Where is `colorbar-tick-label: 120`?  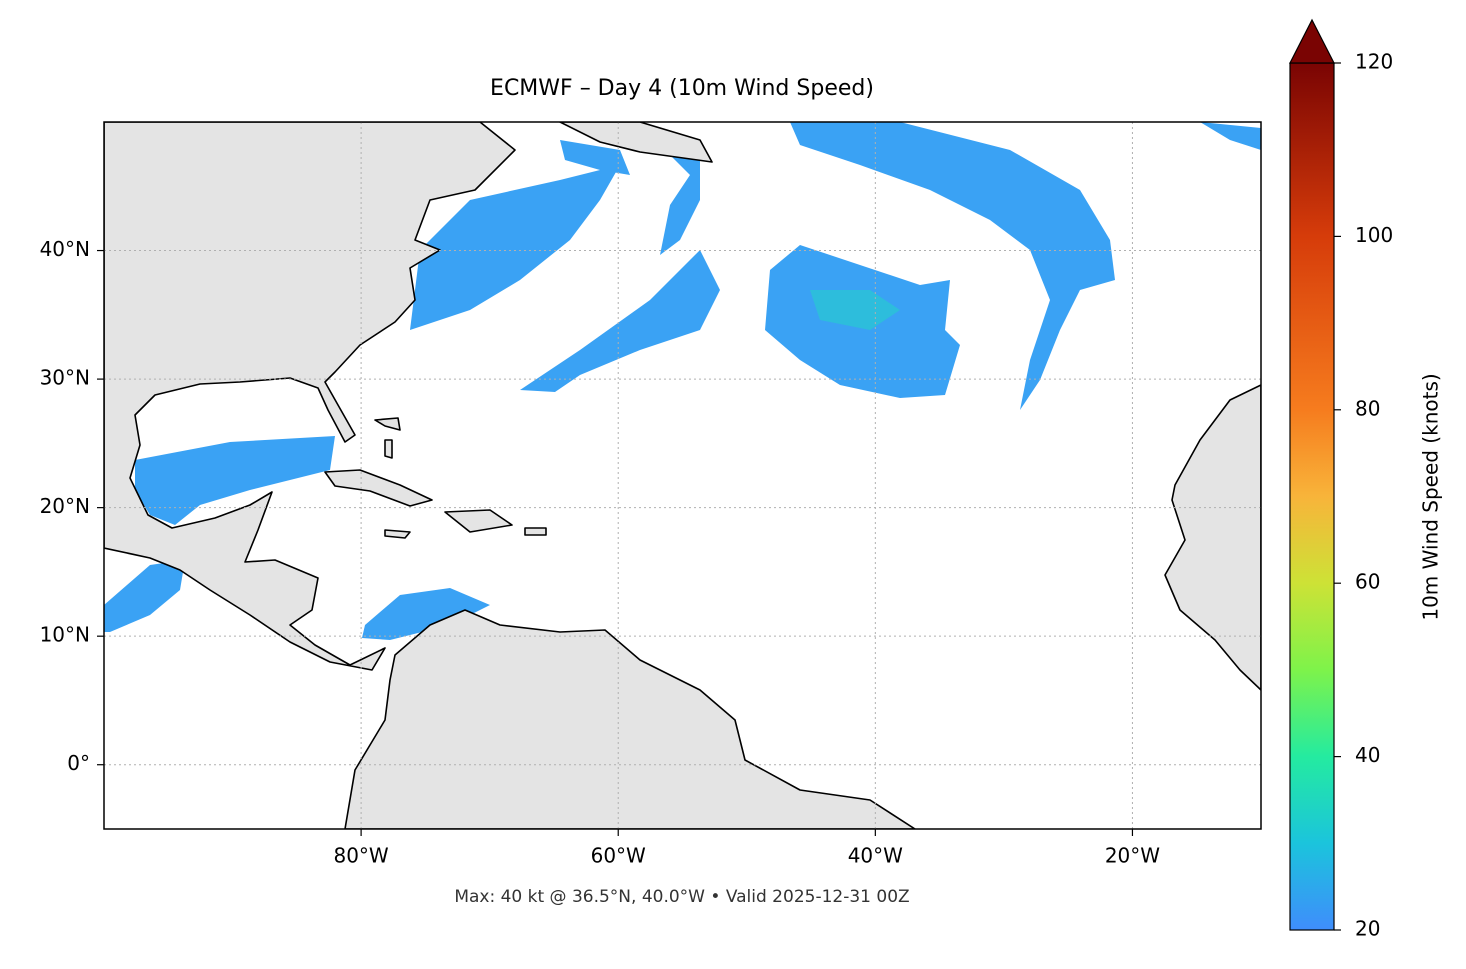 colorbar-tick-label: 120 is located at coordinates (1374, 62).